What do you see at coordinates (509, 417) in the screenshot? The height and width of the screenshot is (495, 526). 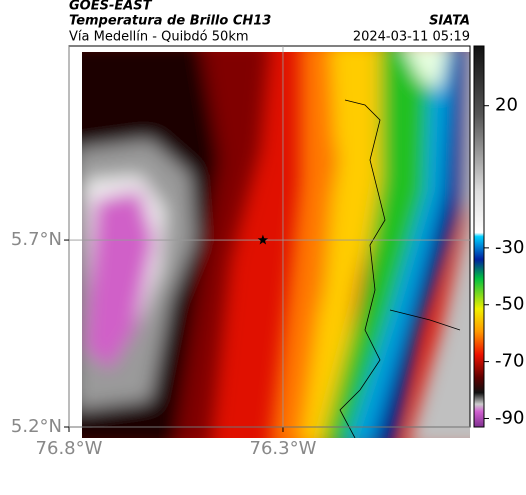 I see `colorbar-tick-label: -90` at bounding box center [509, 417].